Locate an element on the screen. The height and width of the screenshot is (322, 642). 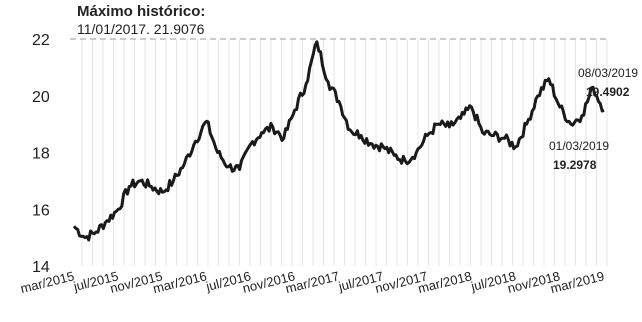
last-date-label: 08/03/2019 is located at coordinates (608, 73).